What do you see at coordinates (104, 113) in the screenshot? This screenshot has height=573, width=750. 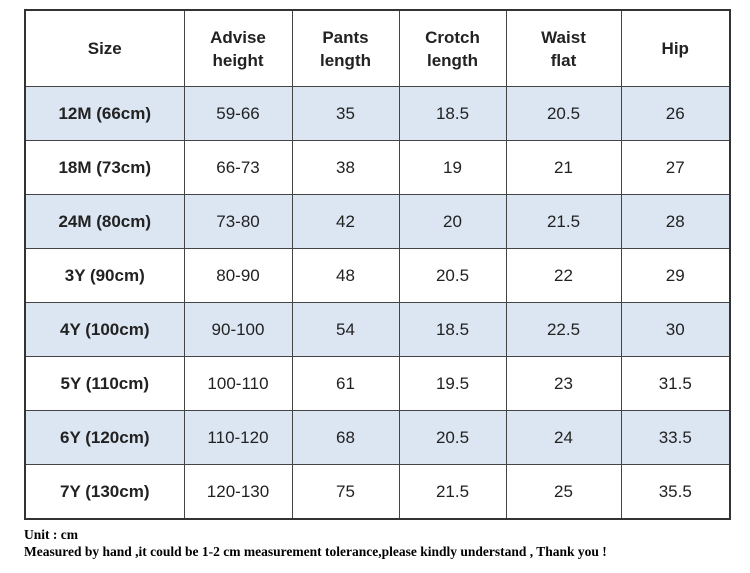 I see `size-cell: 12M (66cm)` at bounding box center [104, 113].